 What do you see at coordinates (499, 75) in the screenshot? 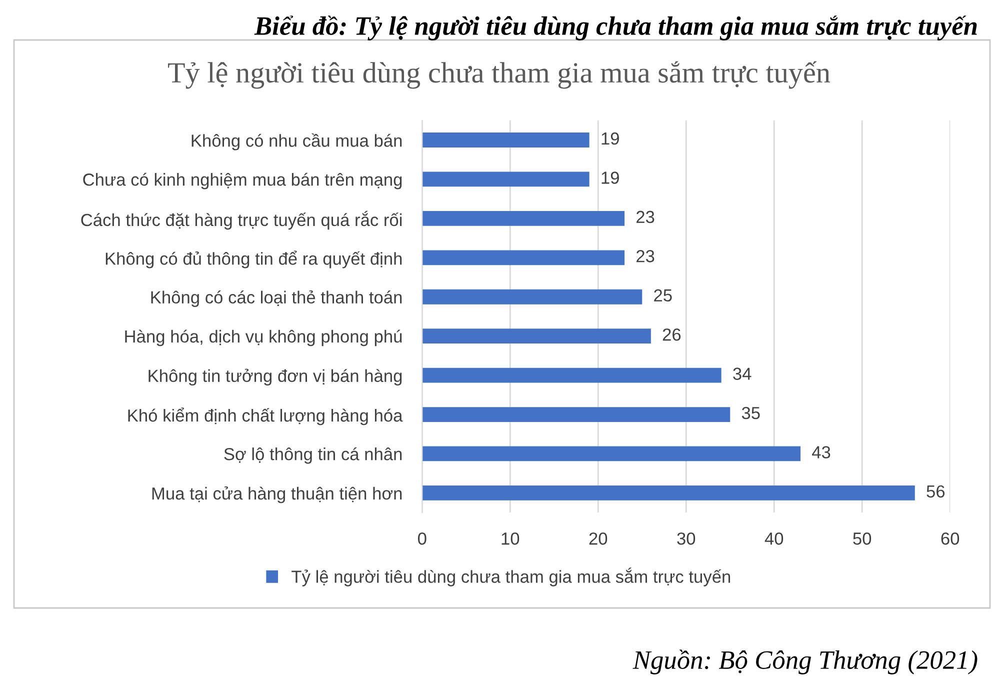
I see `chart-subtitle: Tỷ lệ người tiêu dùng chưa tham gia mua sắm trực tuyến` at bounding box center [499, 75].